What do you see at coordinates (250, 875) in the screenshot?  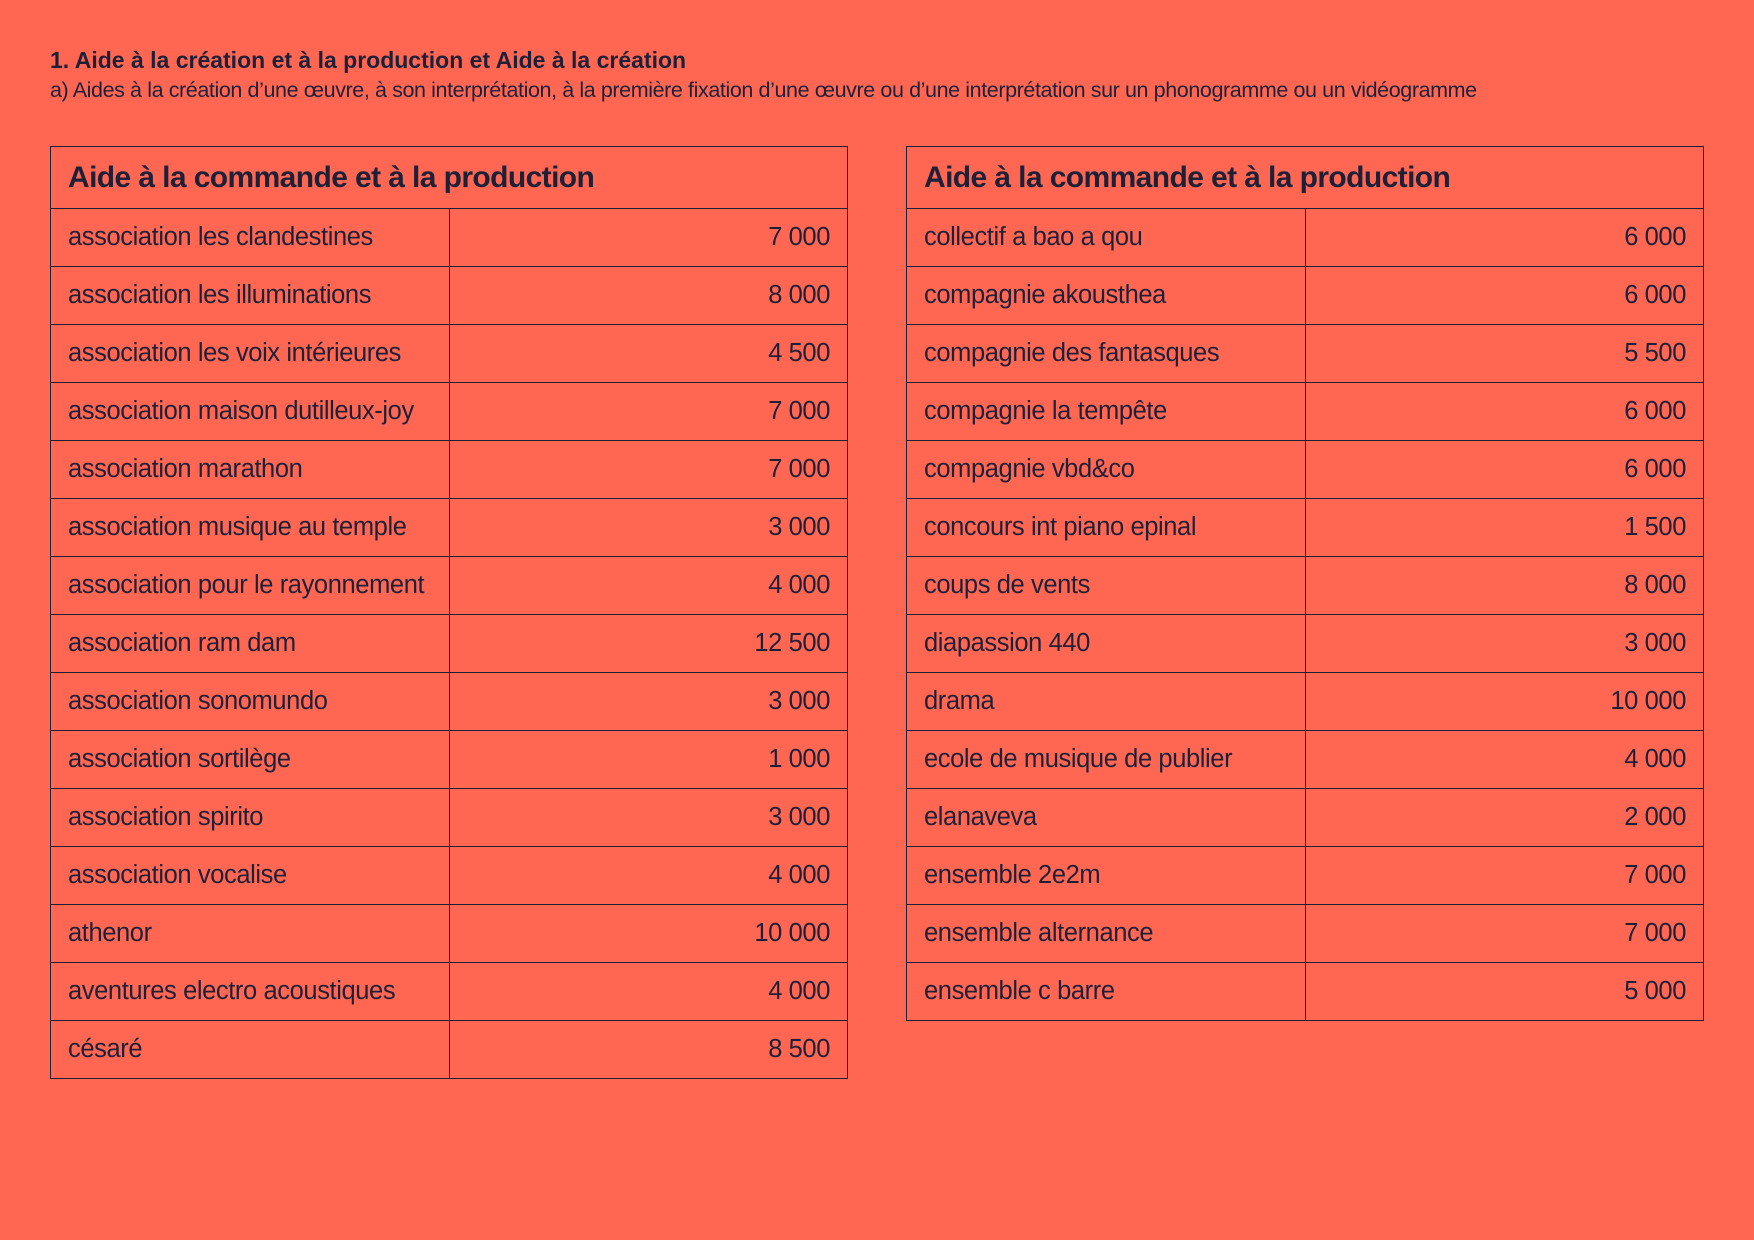 I see `recipient-name: association vocalise` at bounding box center [250, 875].